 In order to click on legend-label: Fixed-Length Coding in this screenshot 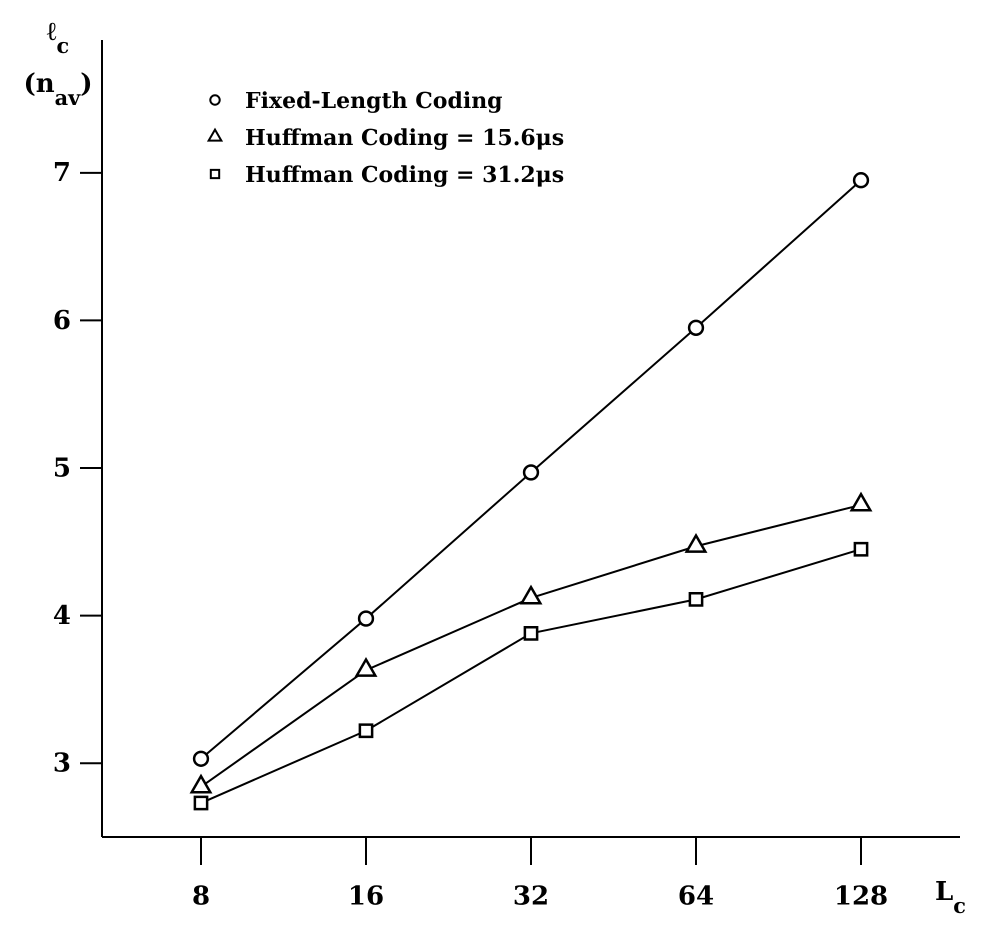, I will do `click(374, 101)`.